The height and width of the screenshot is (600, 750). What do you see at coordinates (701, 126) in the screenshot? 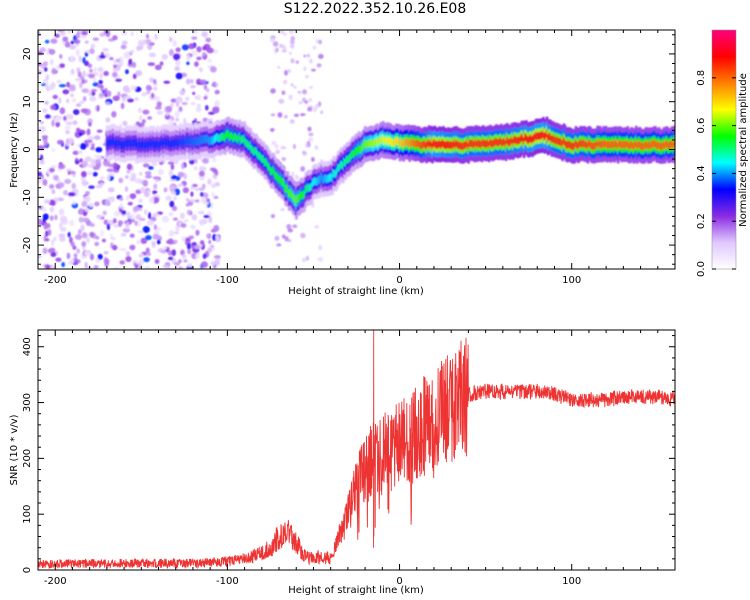
I see `colorbar-tick-label: 0.6` at bounding box center [701, 126].